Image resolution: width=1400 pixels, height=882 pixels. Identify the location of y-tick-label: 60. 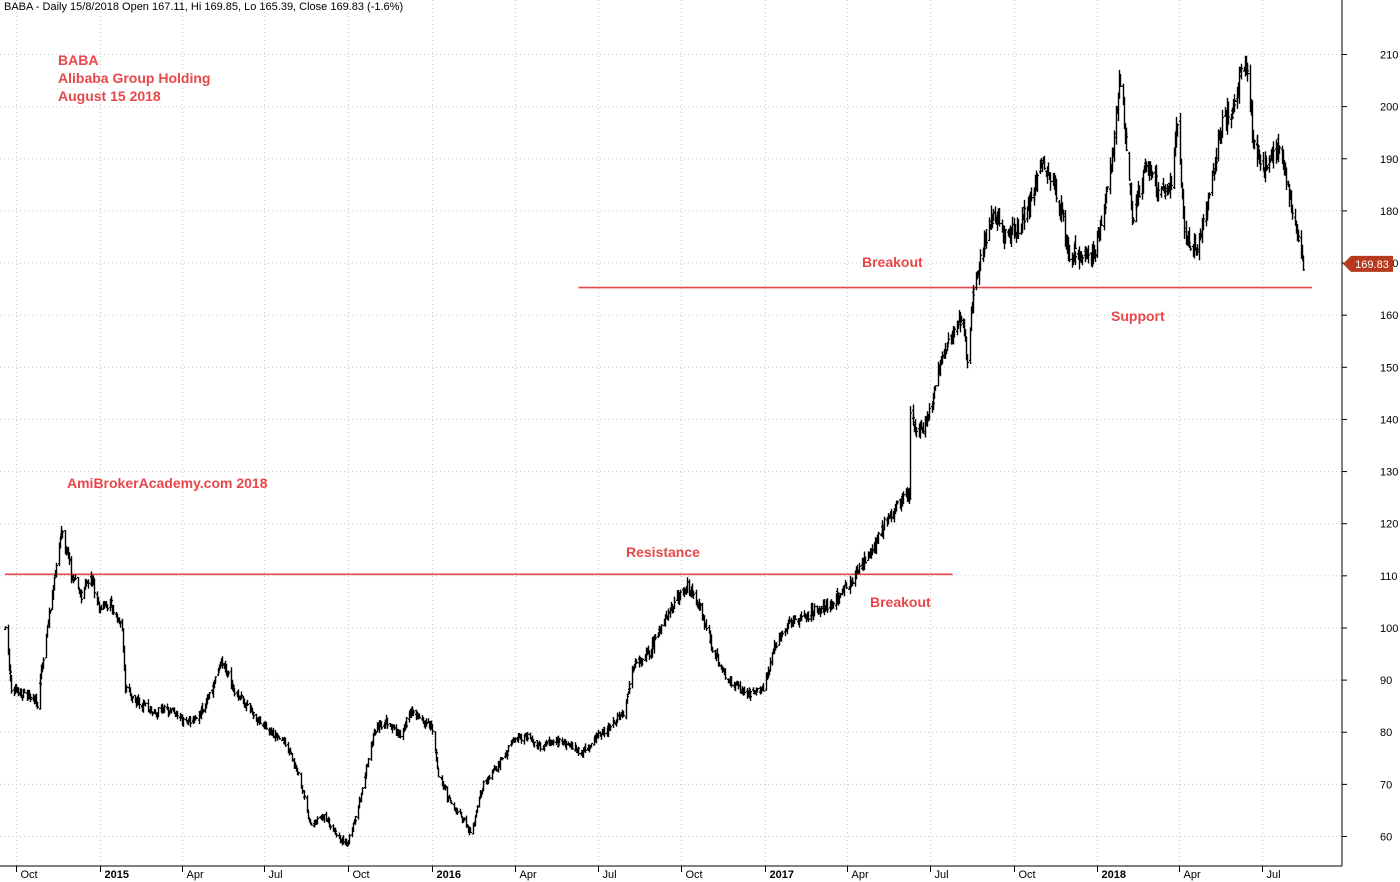
(1386, 838).